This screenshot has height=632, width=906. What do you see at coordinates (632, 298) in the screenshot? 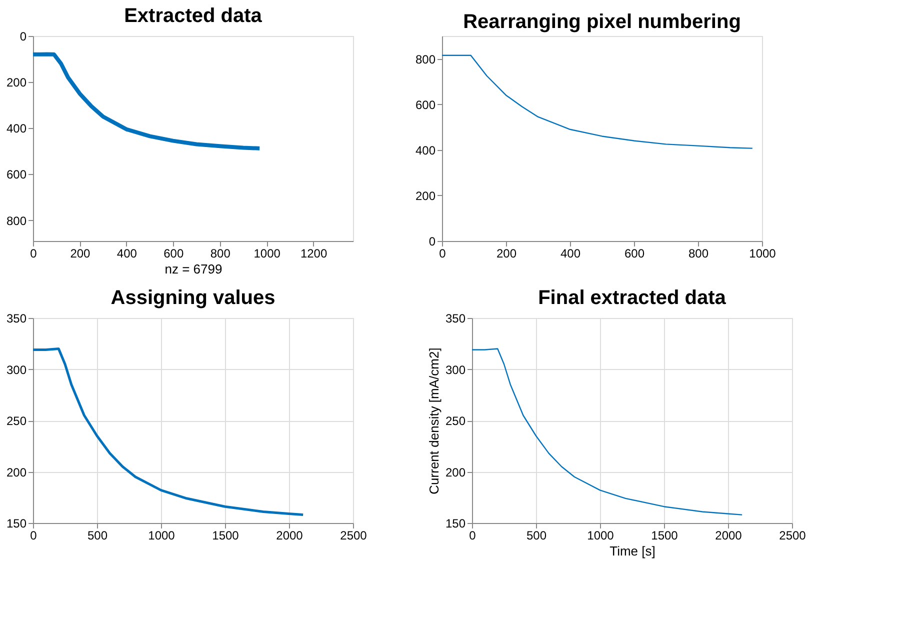
I see `chart-title: Final extracted data` at bounding box center [632, 298].